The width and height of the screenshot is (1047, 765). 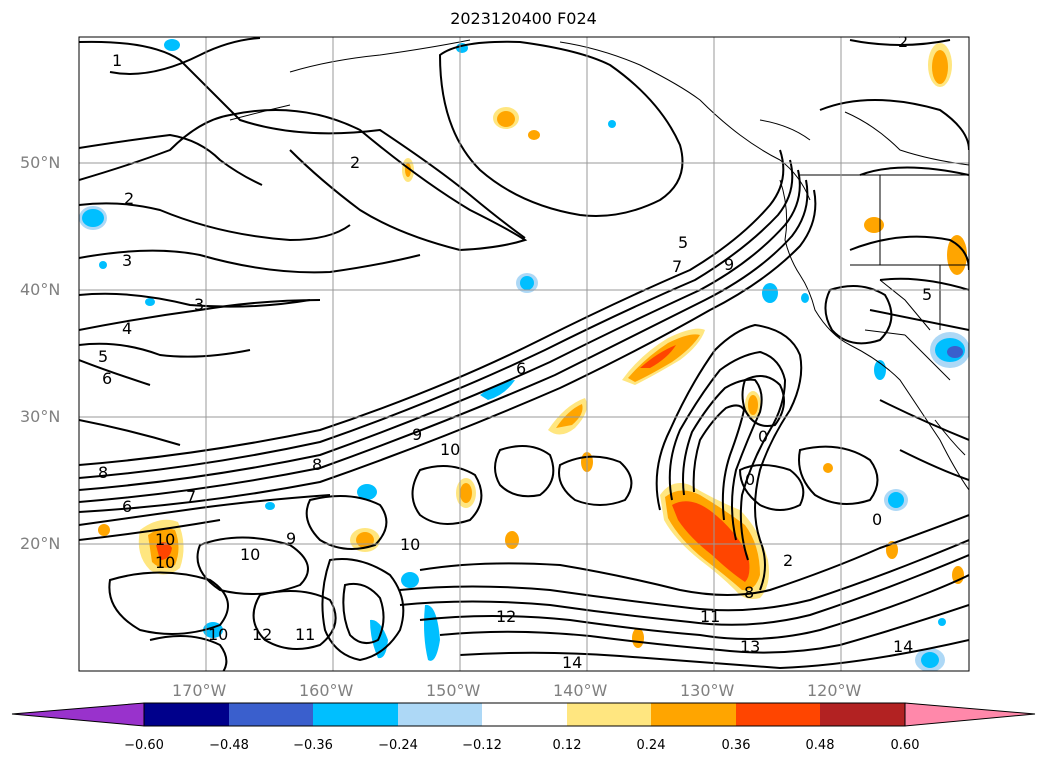 What do you see at coordinates (482, 745) in the screenshot?
I see `colorbar-tick: −0.12` at bounding box center [482, 745].